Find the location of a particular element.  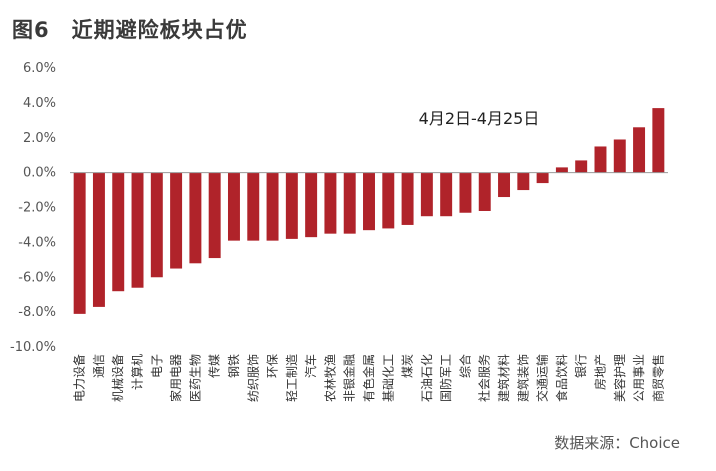

period-annotation: 4月2日-4月25日 is located at coordinates (479, 118).